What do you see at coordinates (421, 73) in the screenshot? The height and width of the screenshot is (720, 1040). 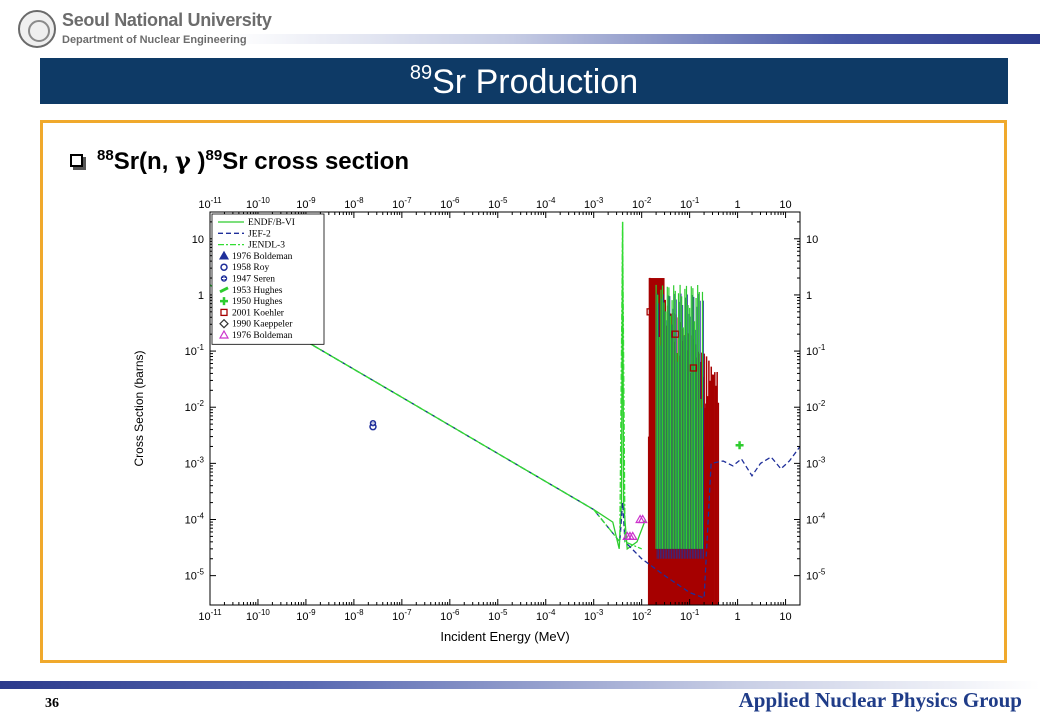 I see `title-superscript: 89` at bounding box center [421, 73].